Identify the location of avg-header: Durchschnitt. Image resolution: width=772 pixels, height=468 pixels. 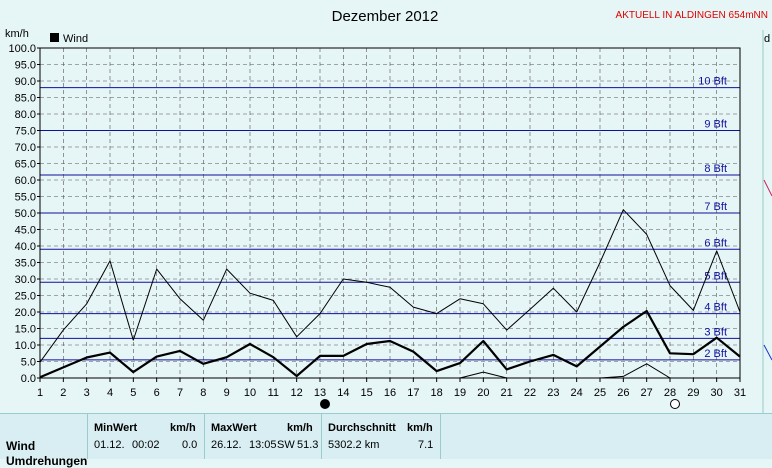
(362, 428).